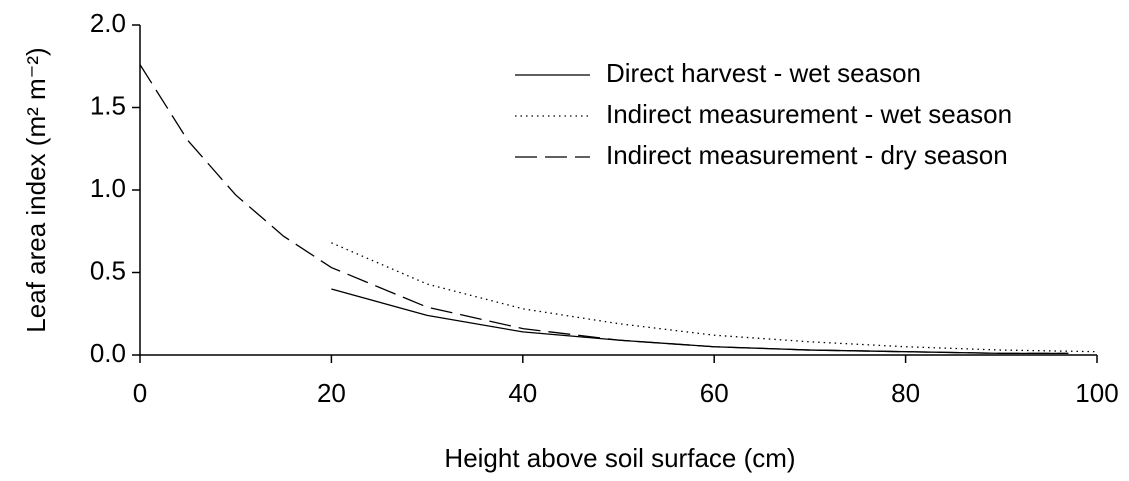 The height and width of the screenshot is (481, 1129). Describe the element at coordinates (809, 114) in the screenshot. I see `legend-label: Indirect measurement - wet season` at that location.